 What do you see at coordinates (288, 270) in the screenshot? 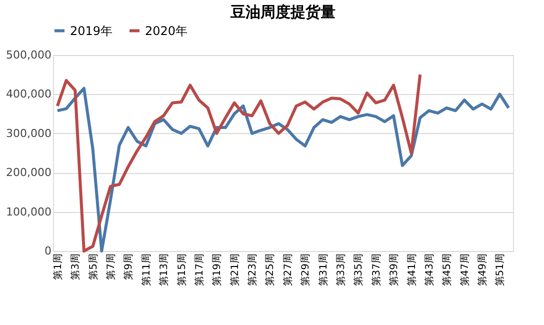
I see `x-tick-label: 第27周` at bounding box center [288, 270].